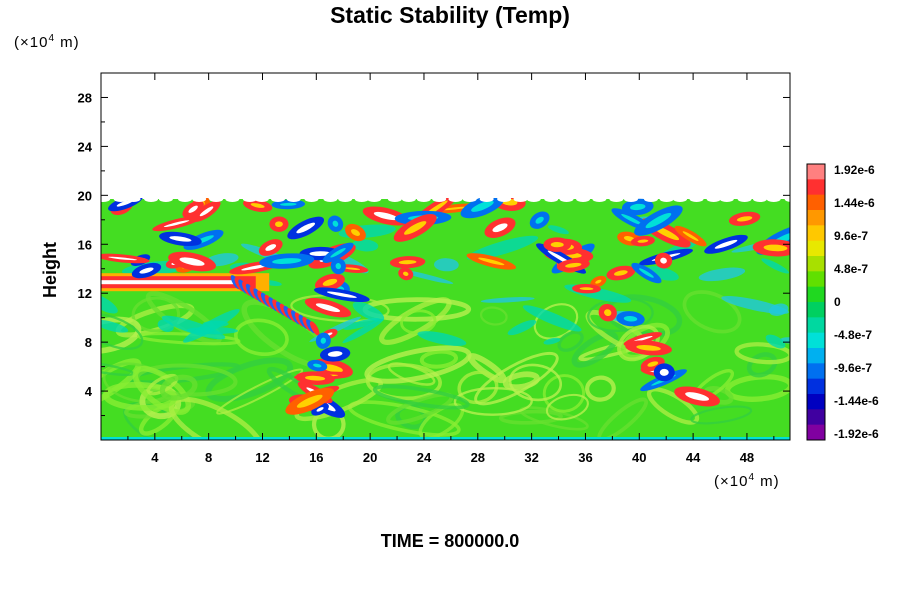 The height and width of the screenshot is (600, 900). I want to click on y-tick-label: 12, so click(85, 293).